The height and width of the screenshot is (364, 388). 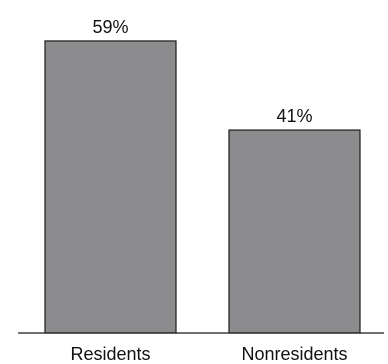 I want to click on x-tick-label-nonresidents: Nonresidents, so click(x=294, y=354).